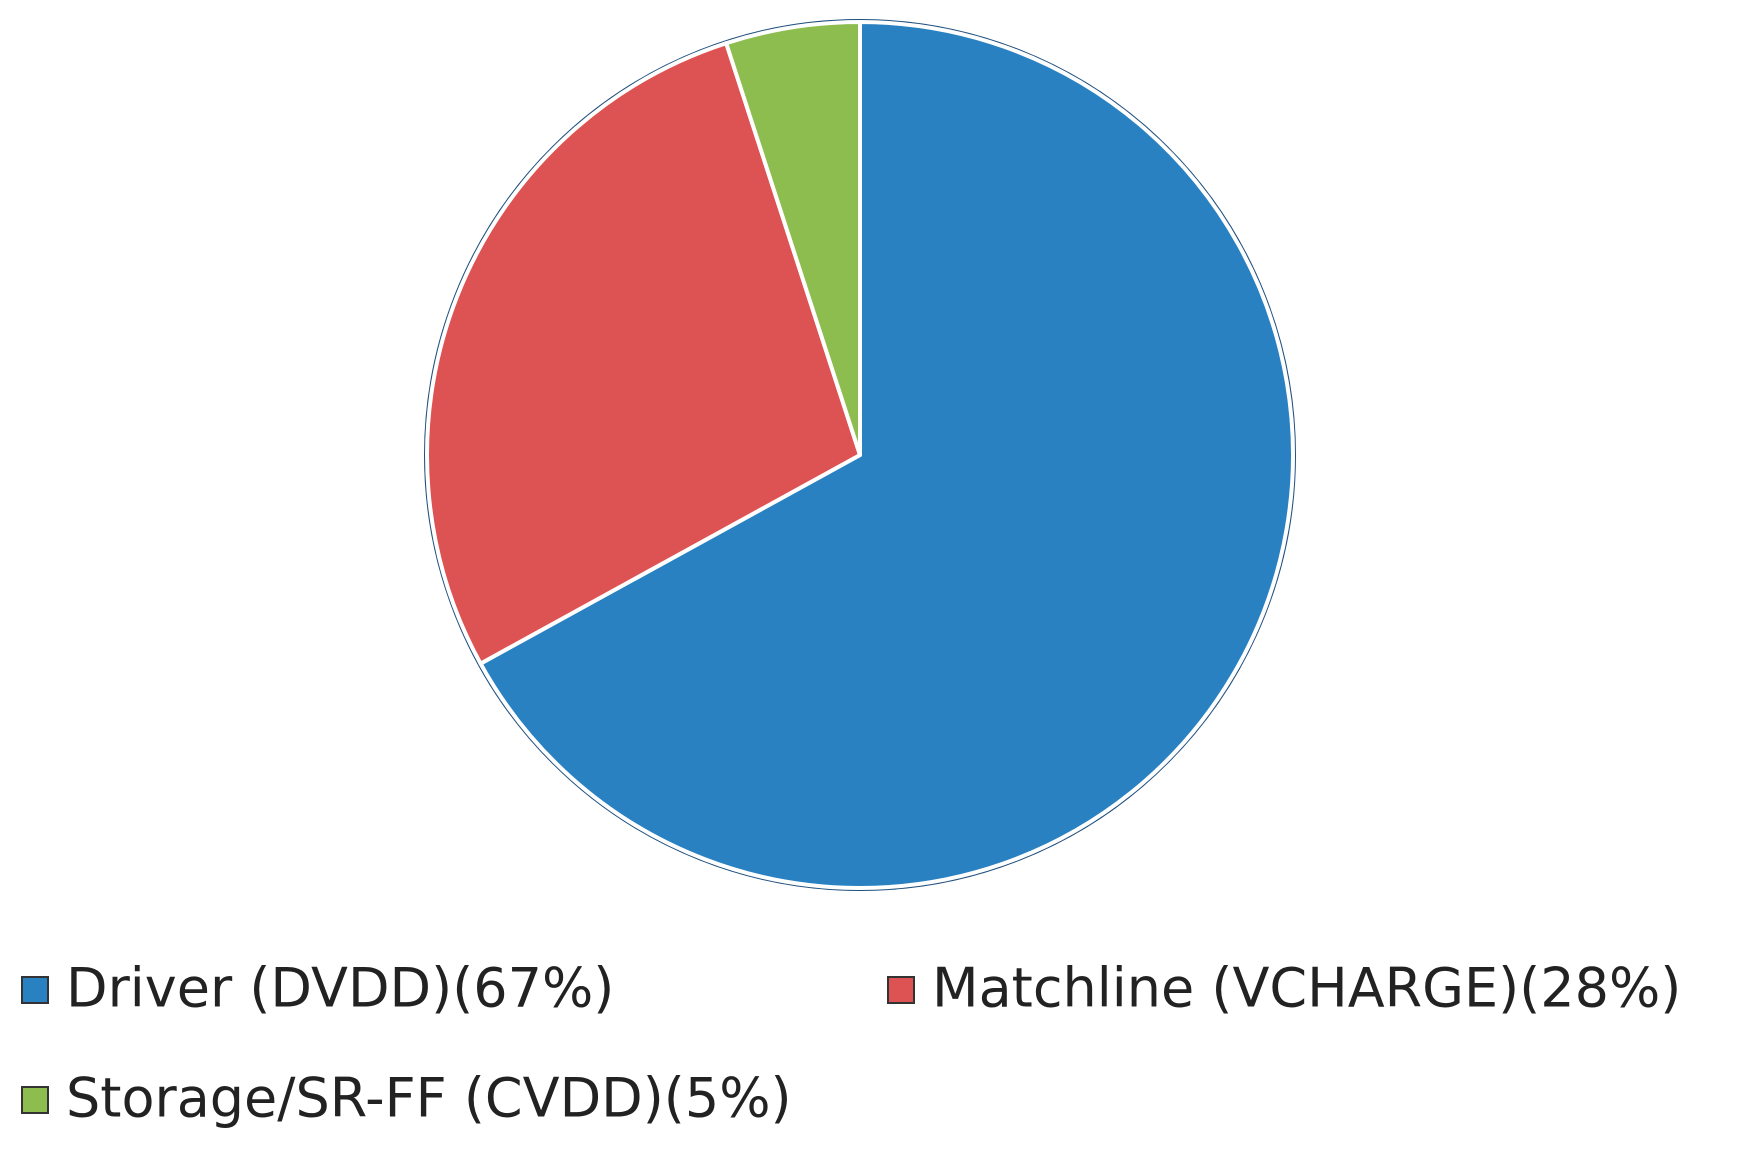  I want to click on legend-label: Matchline (VCHARGE)(28%), so click(1306, 988).